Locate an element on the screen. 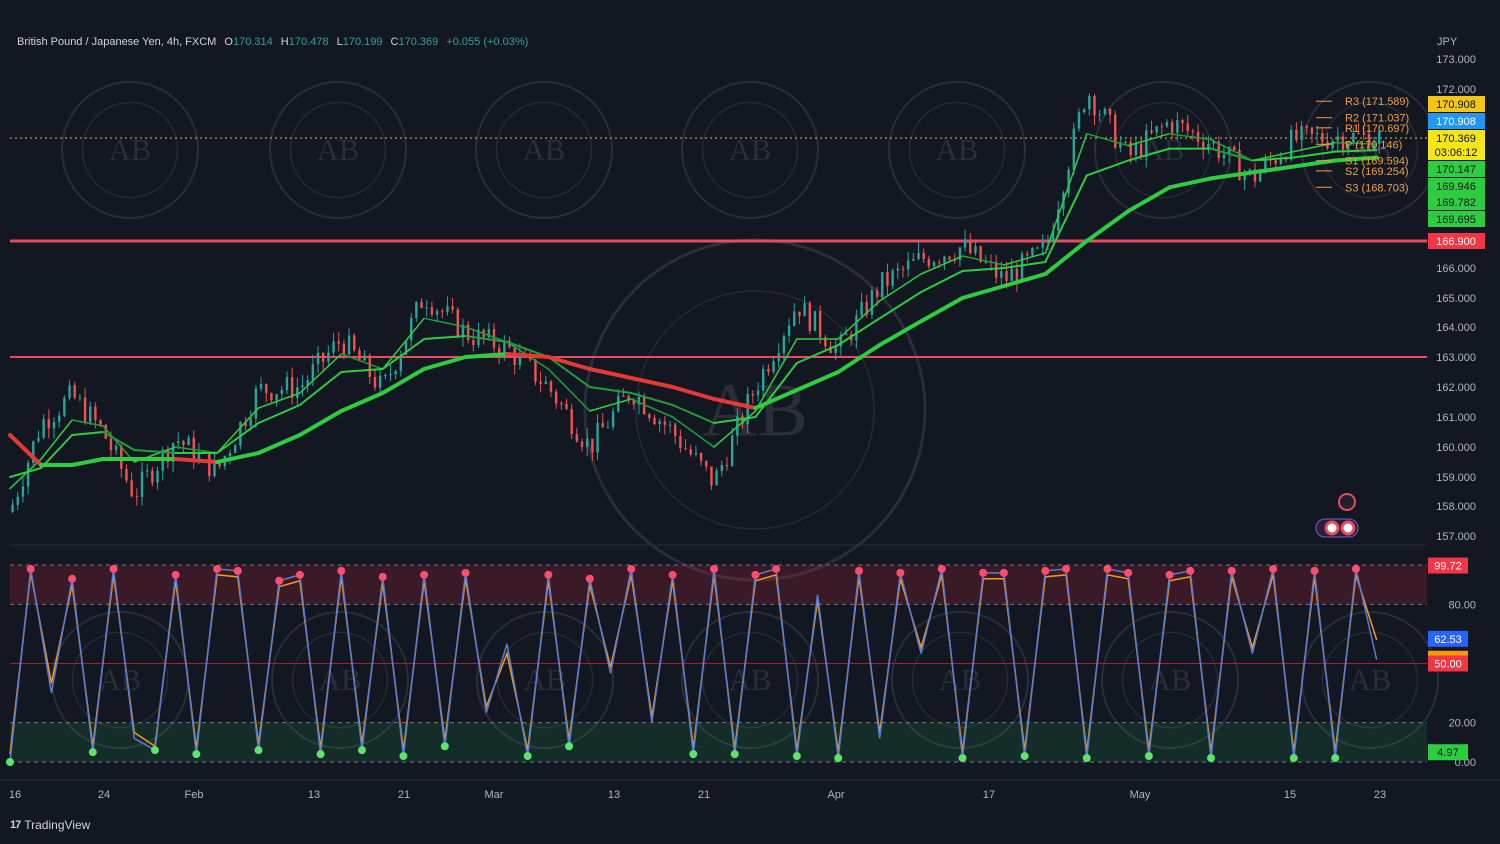  overbought-band is located at coordinates (718, 585).